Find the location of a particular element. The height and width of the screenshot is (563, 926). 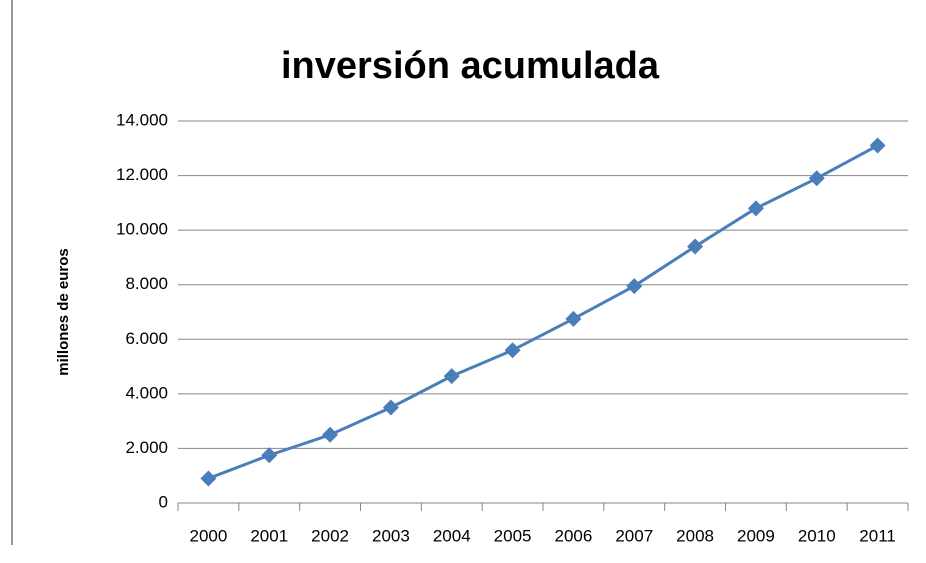

y-tick-label: 6.000 is located at coordinates (146, 338).